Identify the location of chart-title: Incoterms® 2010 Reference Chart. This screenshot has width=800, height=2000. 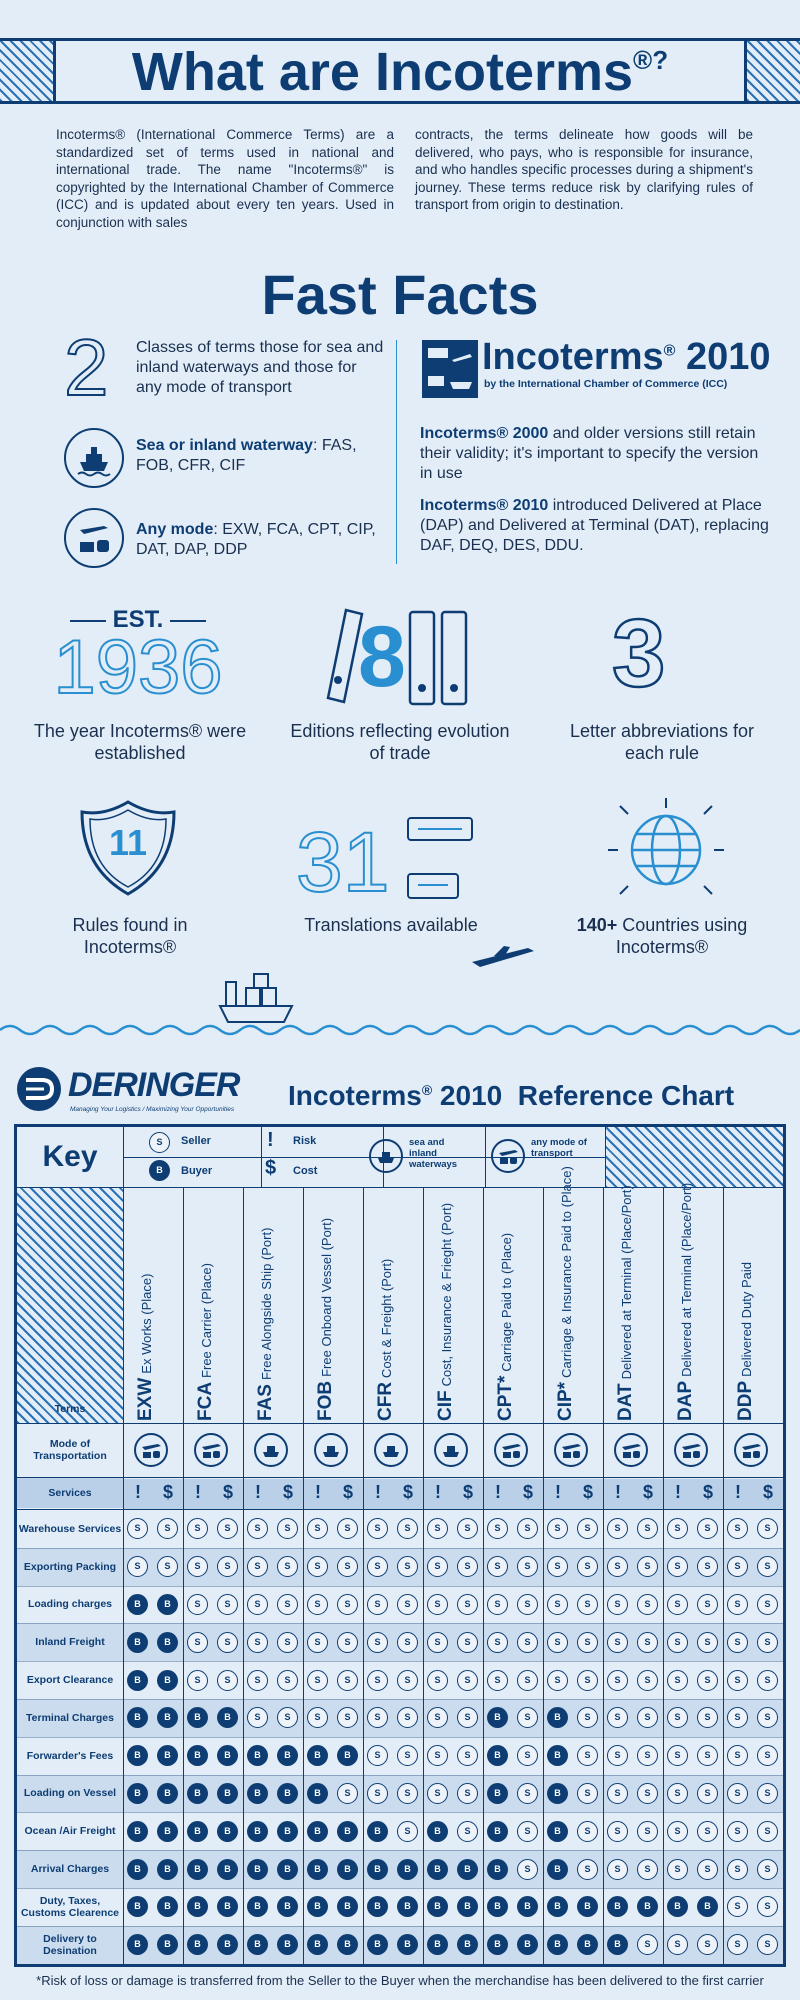
(511, 1095).